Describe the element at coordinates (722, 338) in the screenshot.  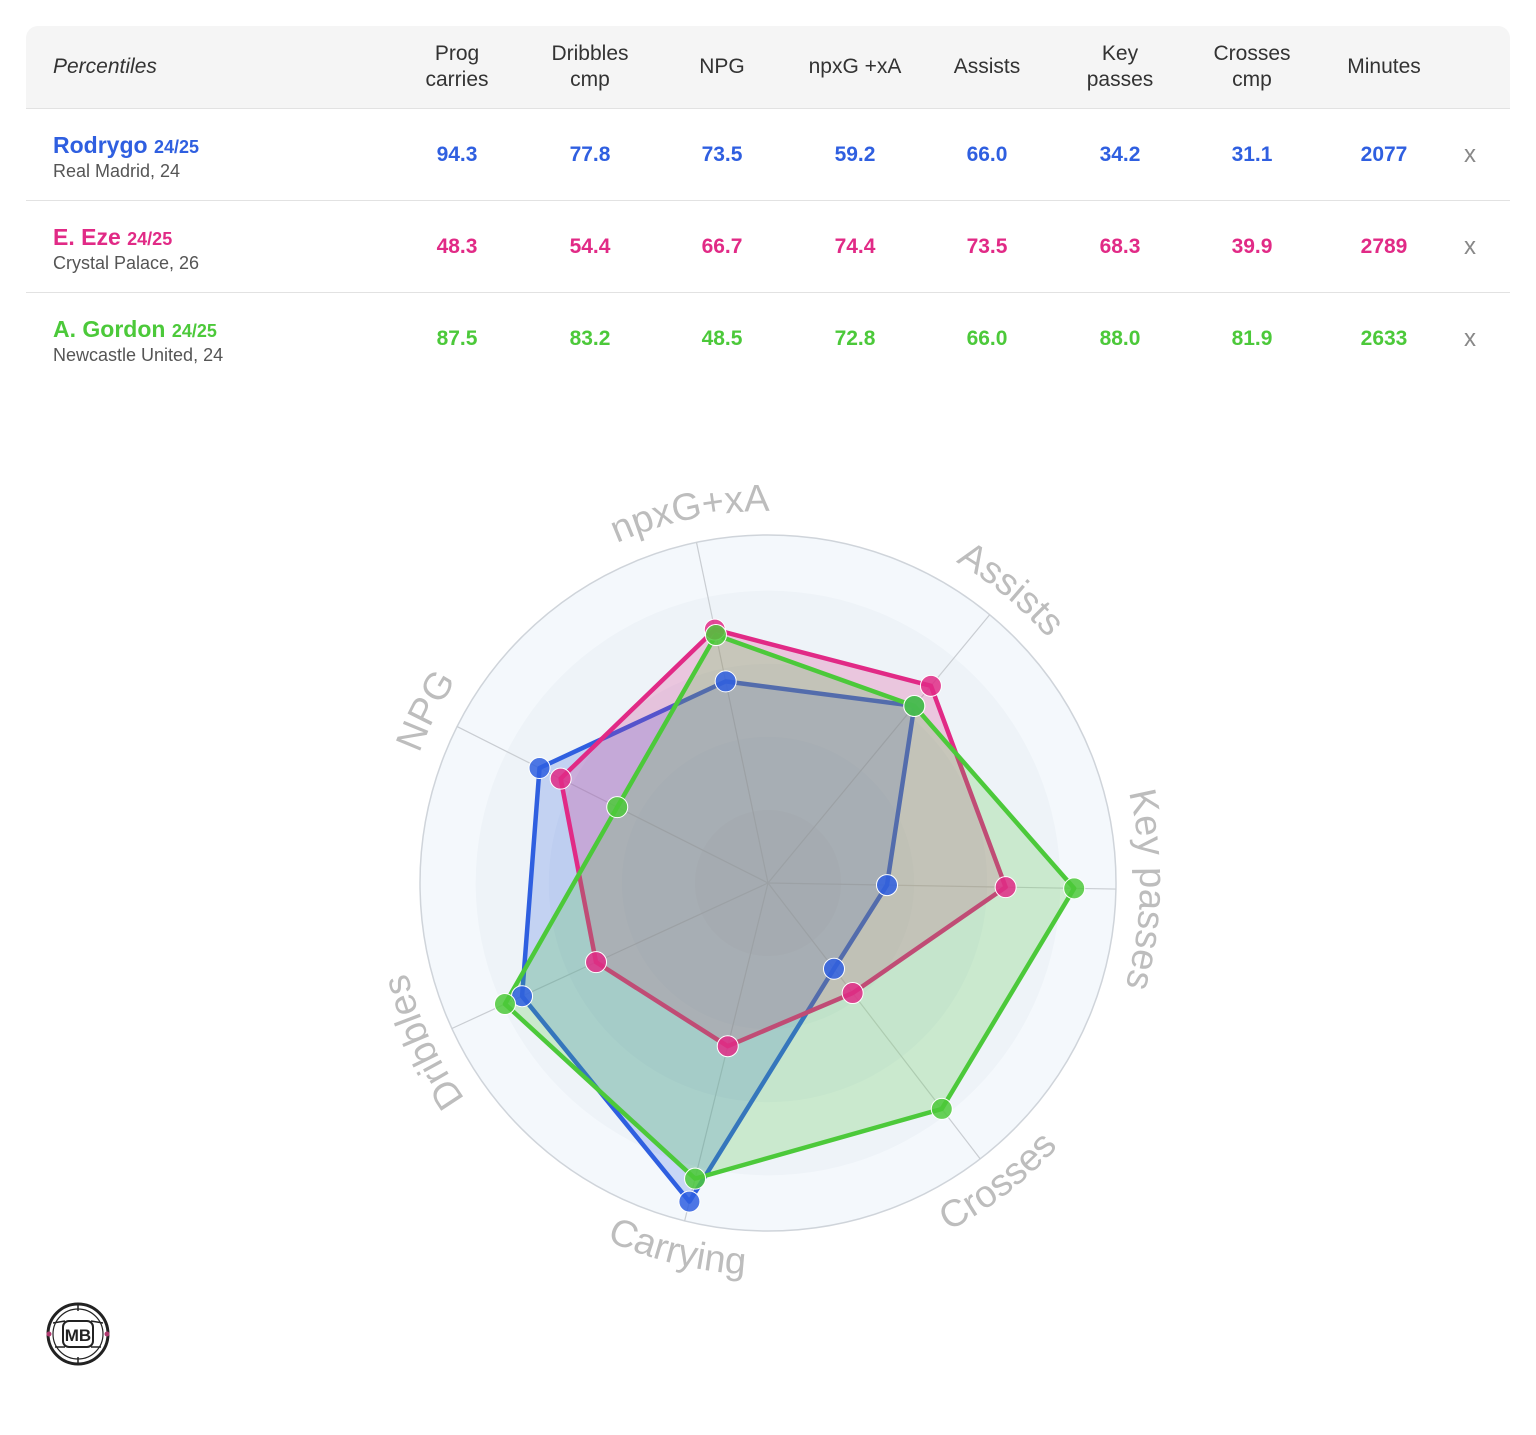
I see `value-npg: 48.5` at that location.